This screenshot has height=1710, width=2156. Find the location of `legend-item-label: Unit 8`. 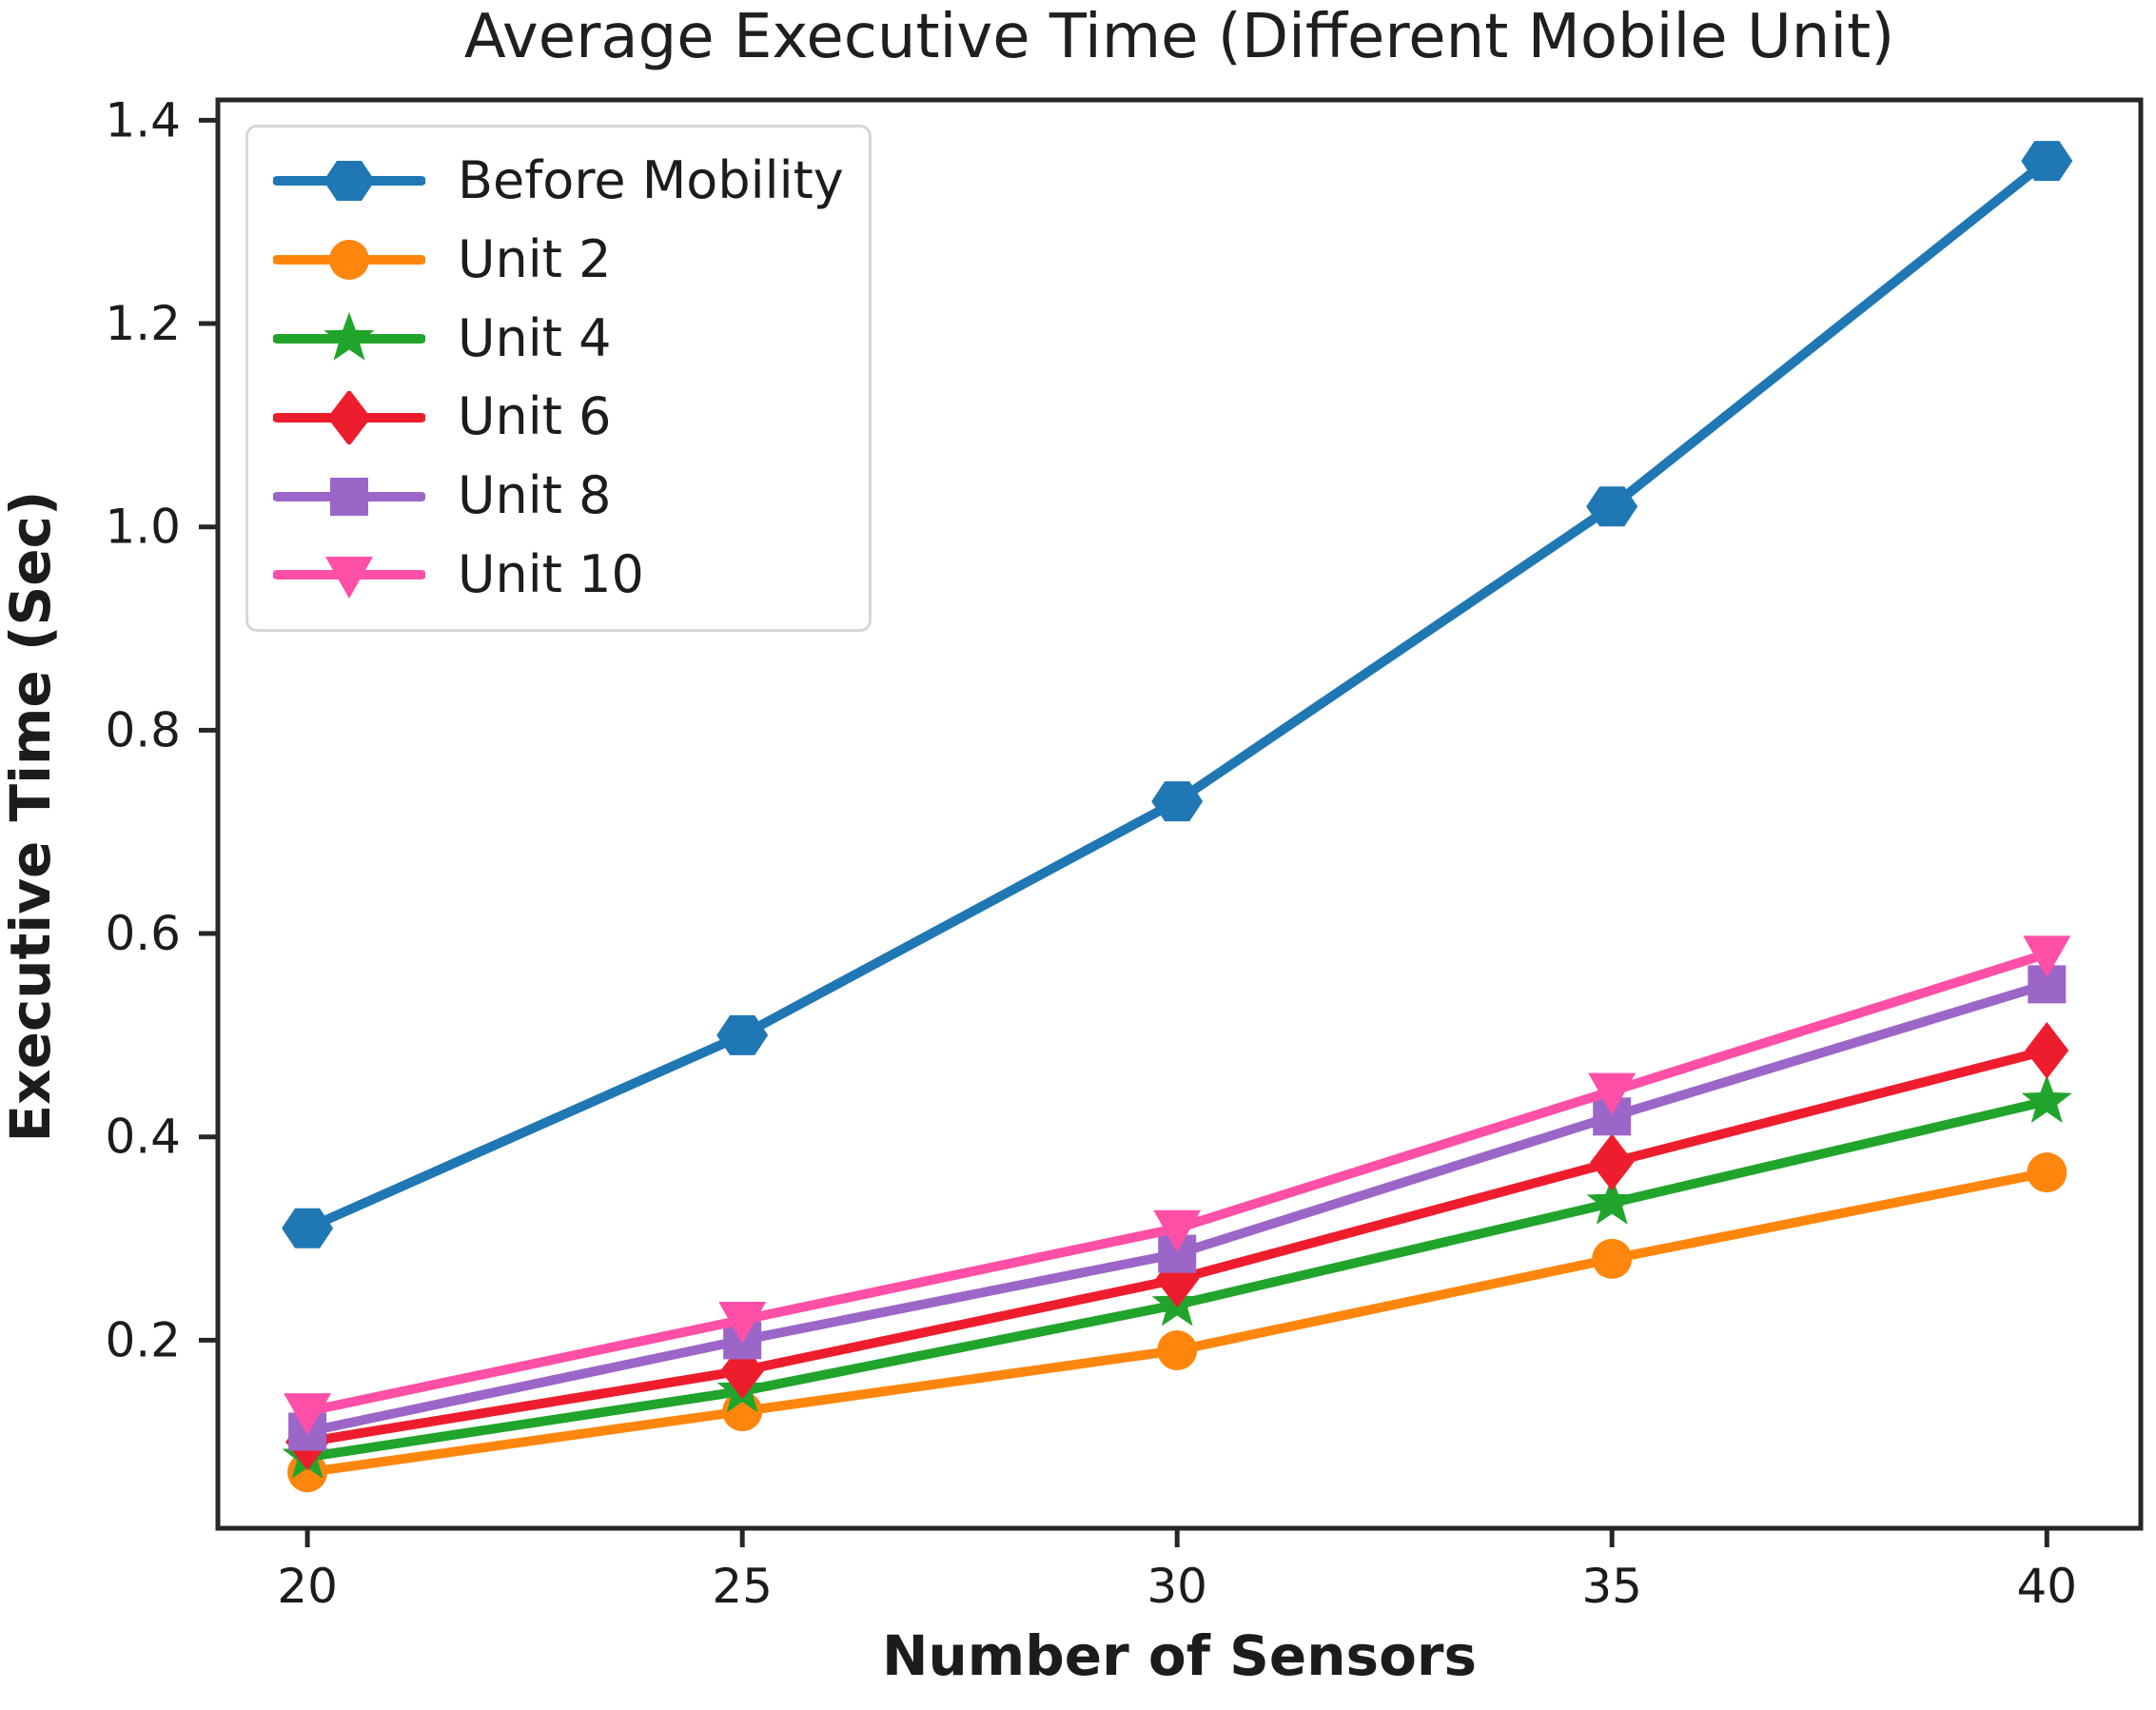

legend-item-label: Unit 8 is located at coordinates (535, 495).